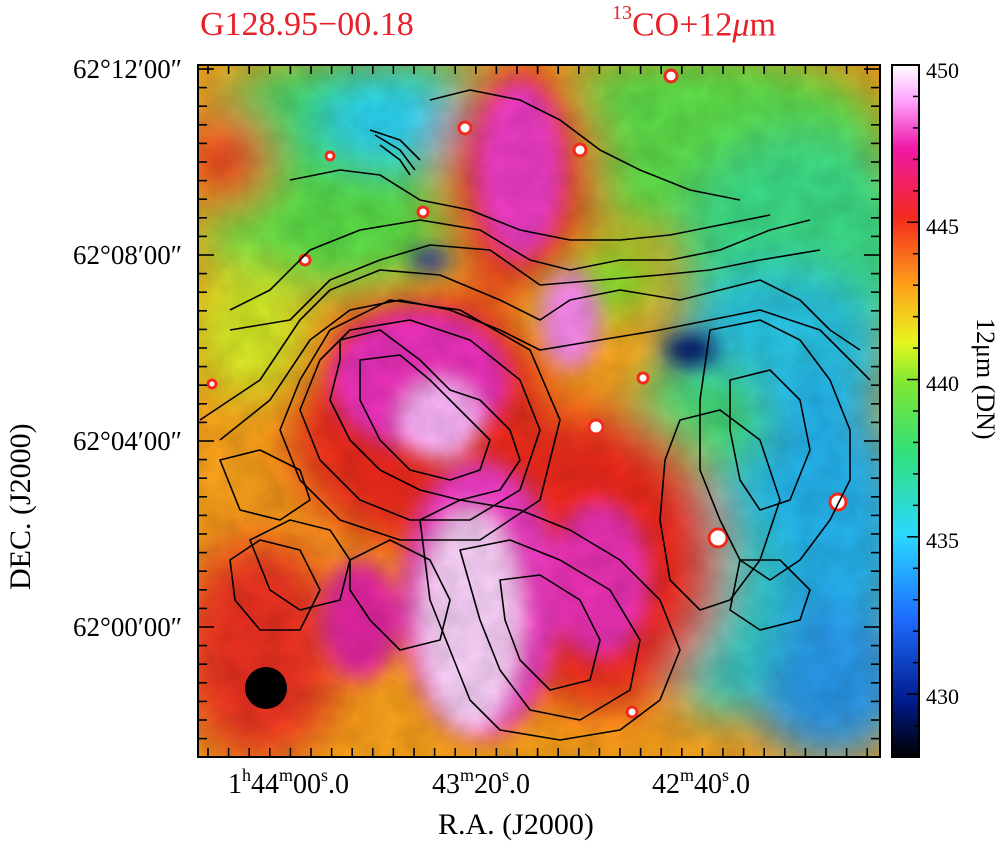  What do you see at coordinates (682, 25) in the screenshot?
I see `title-main: CO+12` at bounding box center [682, 25].